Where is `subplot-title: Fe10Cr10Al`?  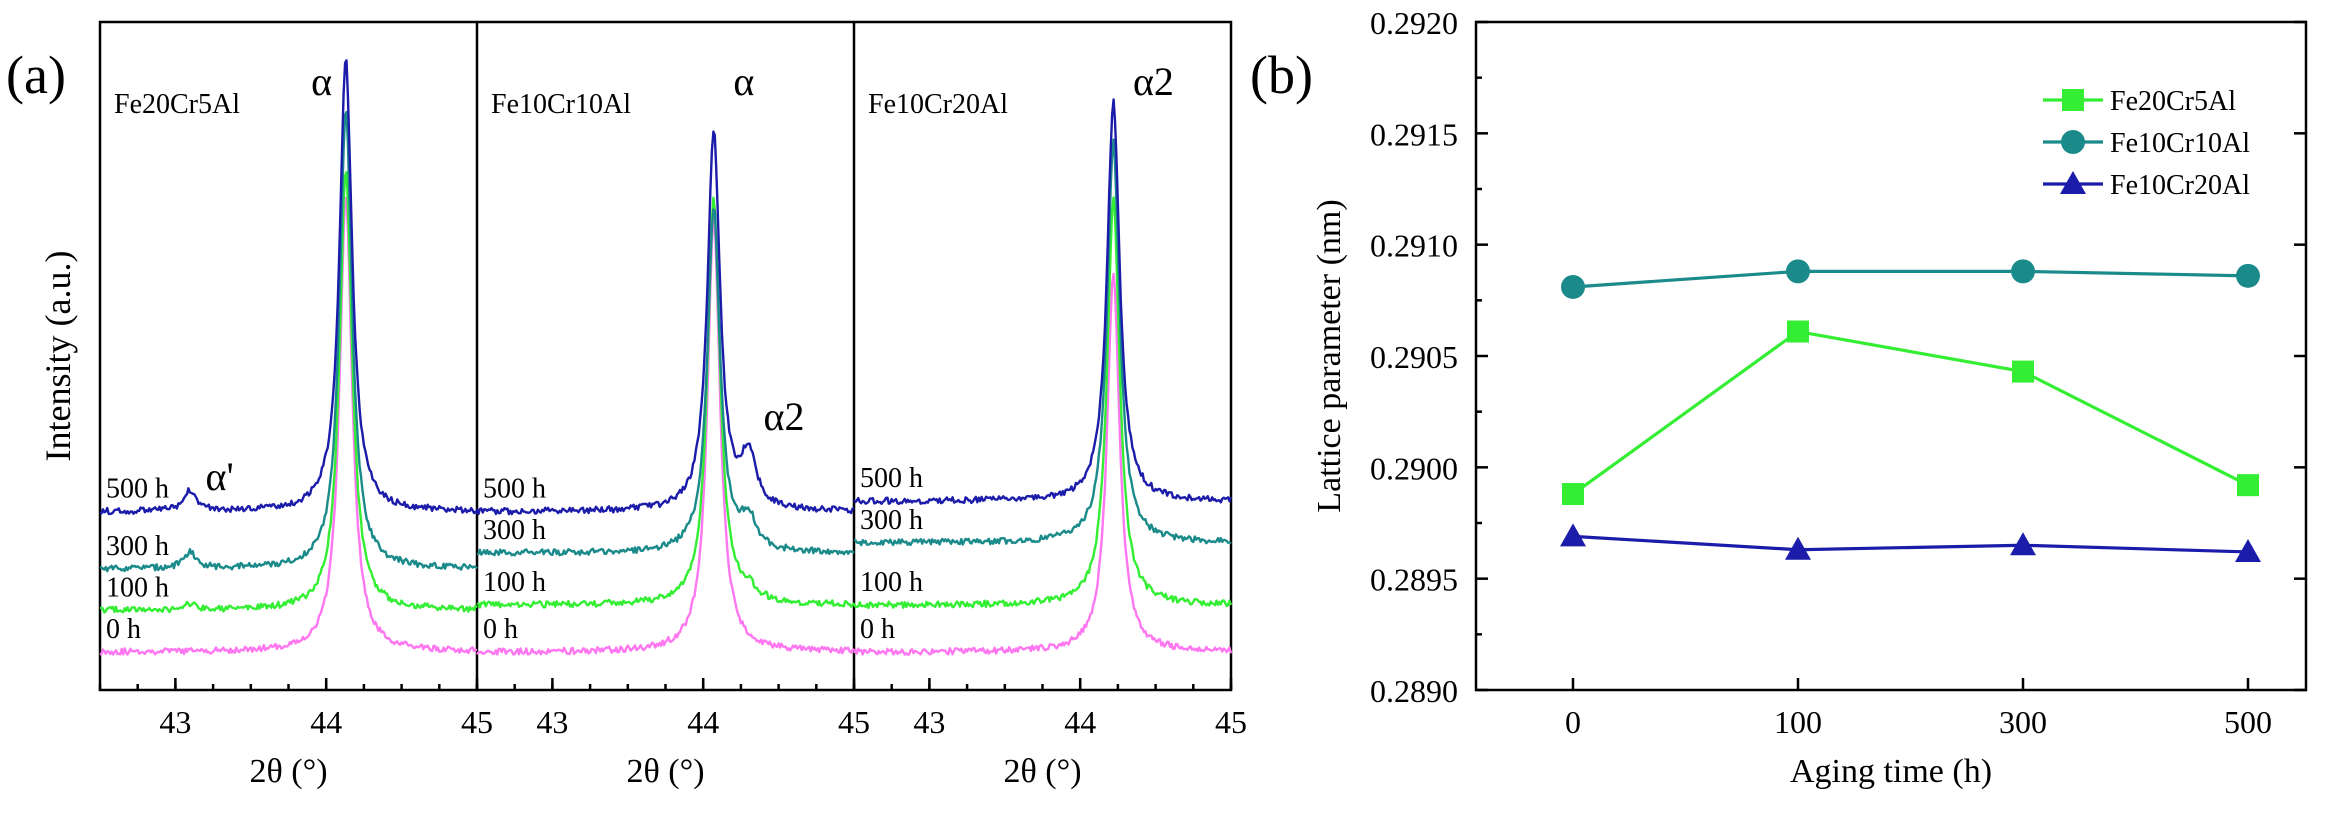 subplot-title: Fe10Cr10Al is located at coordinates (561, 104).